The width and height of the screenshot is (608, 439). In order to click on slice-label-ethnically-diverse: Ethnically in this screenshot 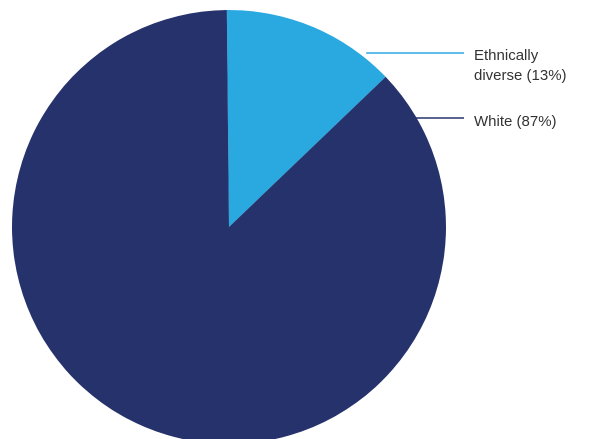, I will do `click(506, 55)`.